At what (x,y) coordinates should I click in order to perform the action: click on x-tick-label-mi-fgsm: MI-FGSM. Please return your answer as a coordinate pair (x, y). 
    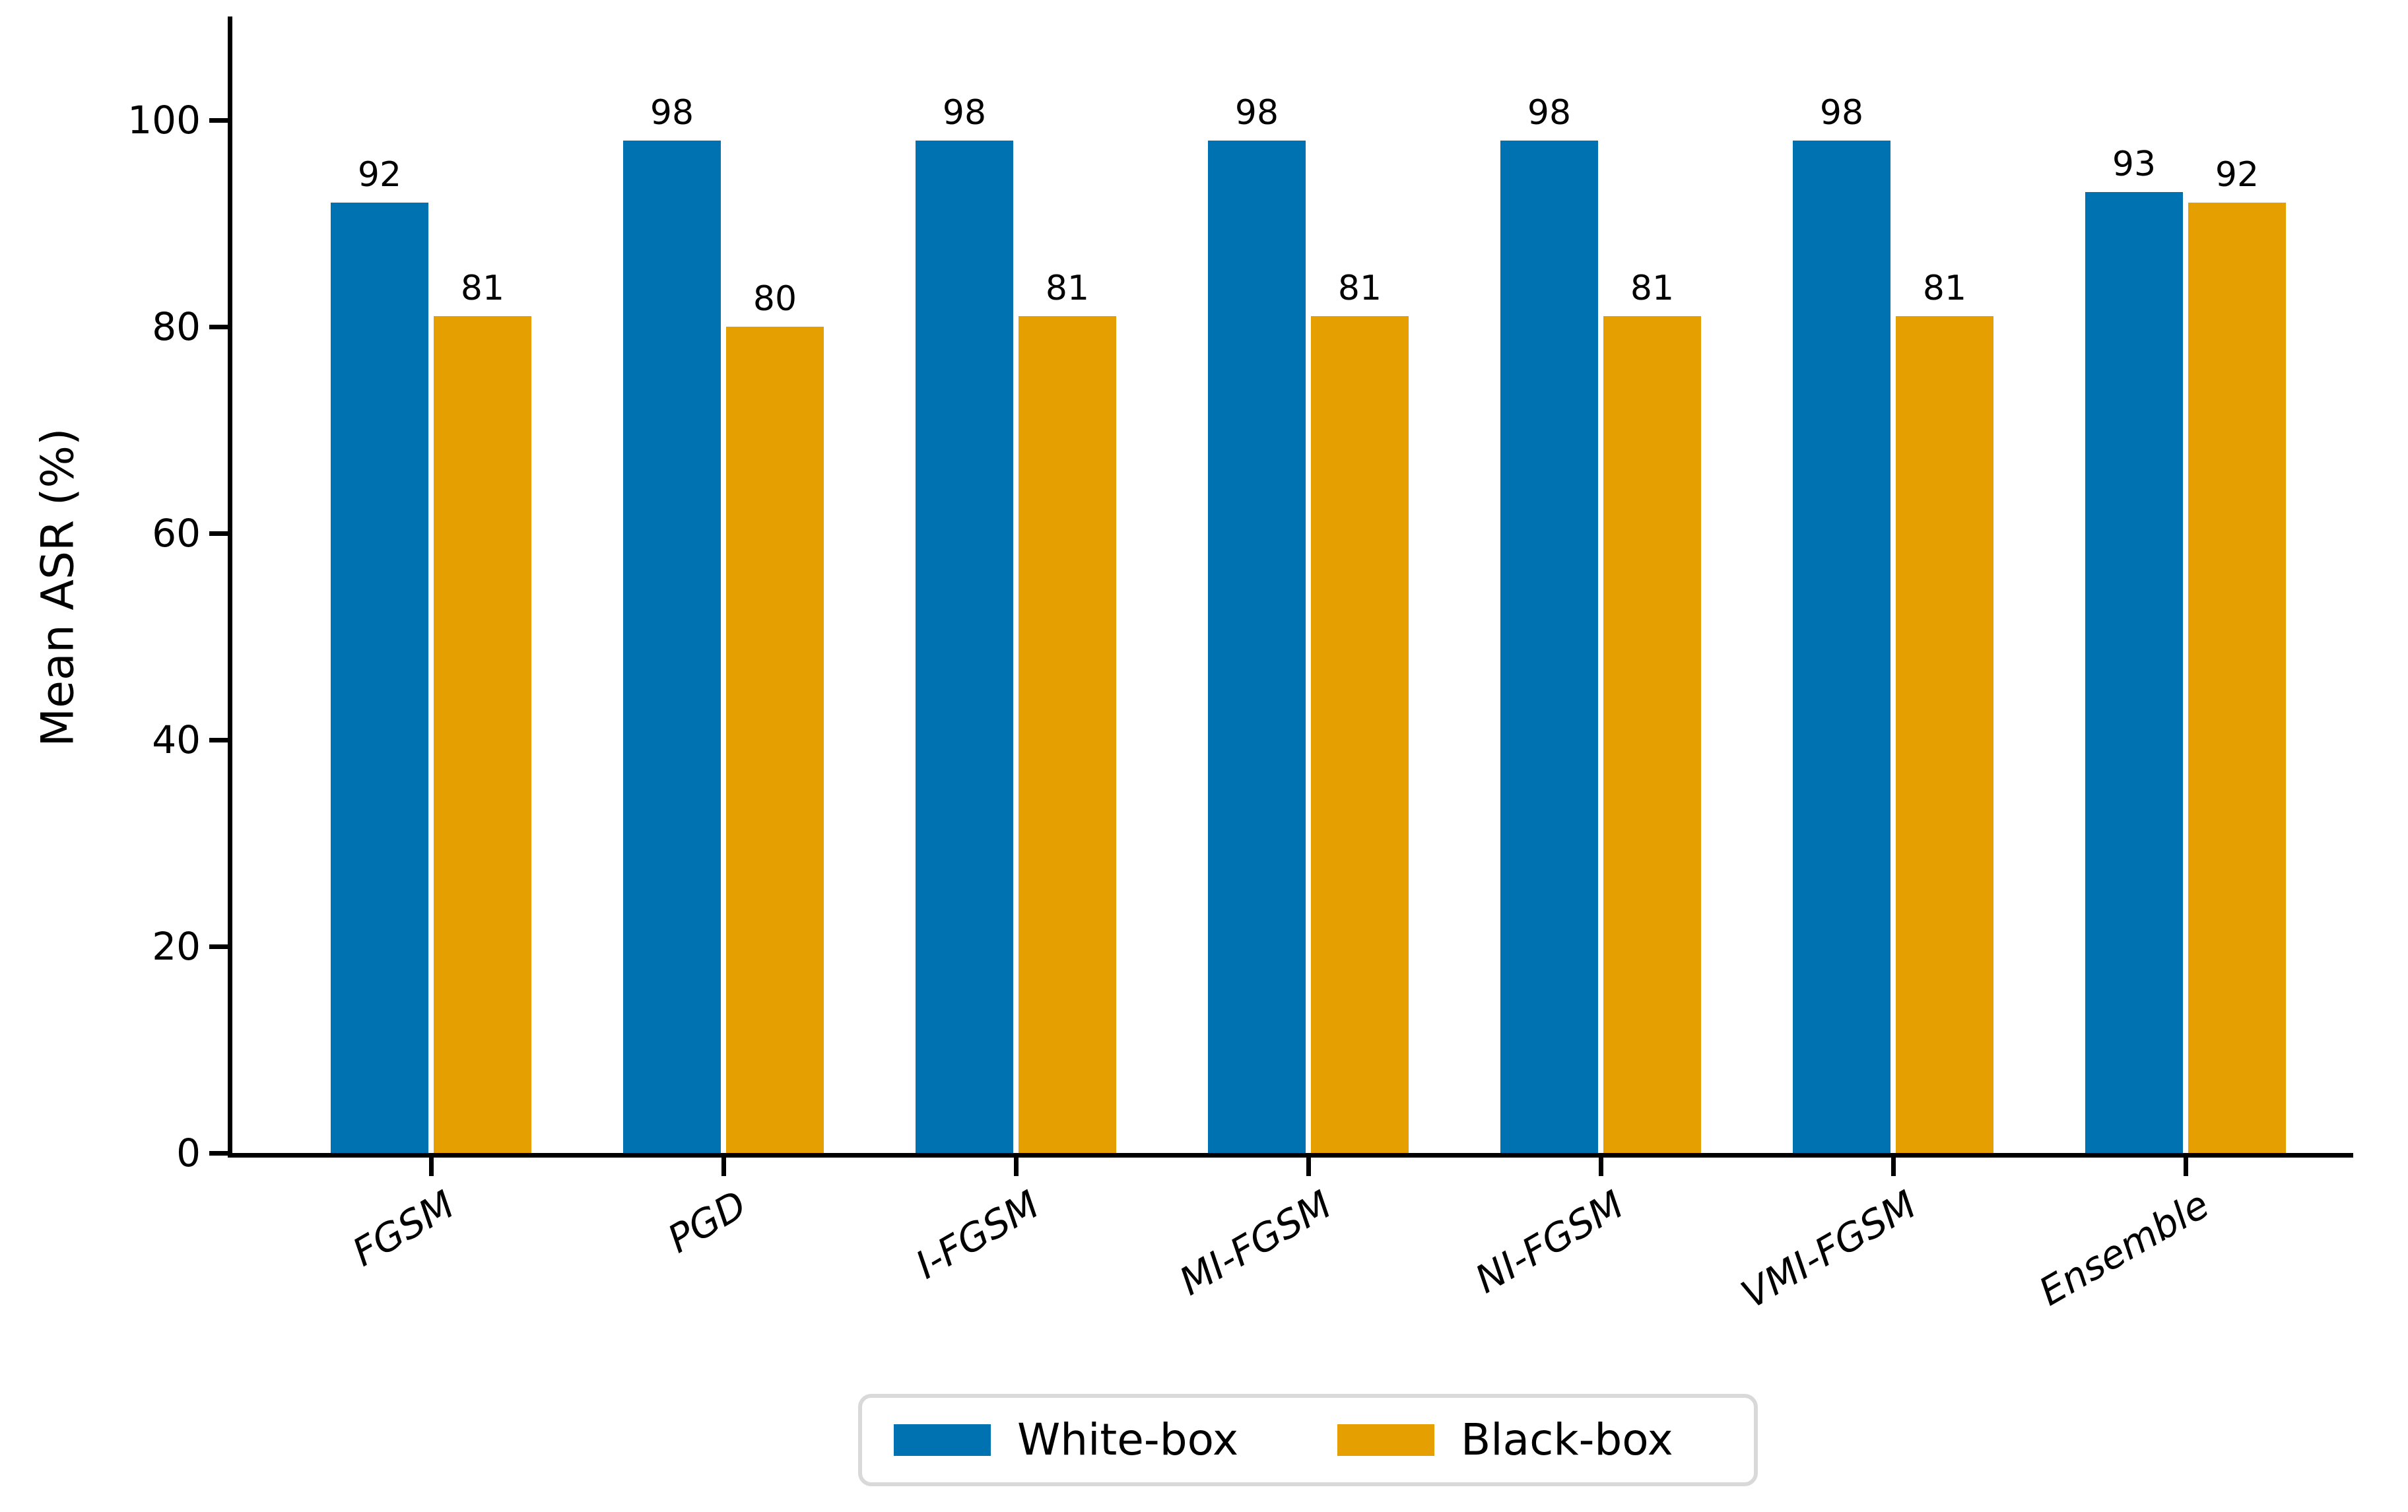
    Looking at the image, I should click on (1255, 1243).